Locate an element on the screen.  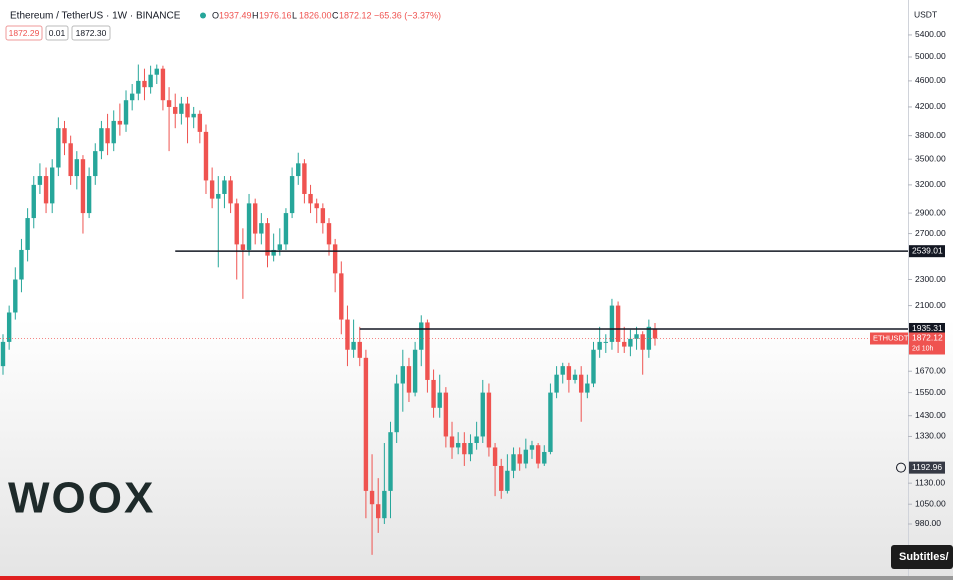
quote-boxes: 1872.29 0.01 1872.30 is located at coordinates (58, 33).